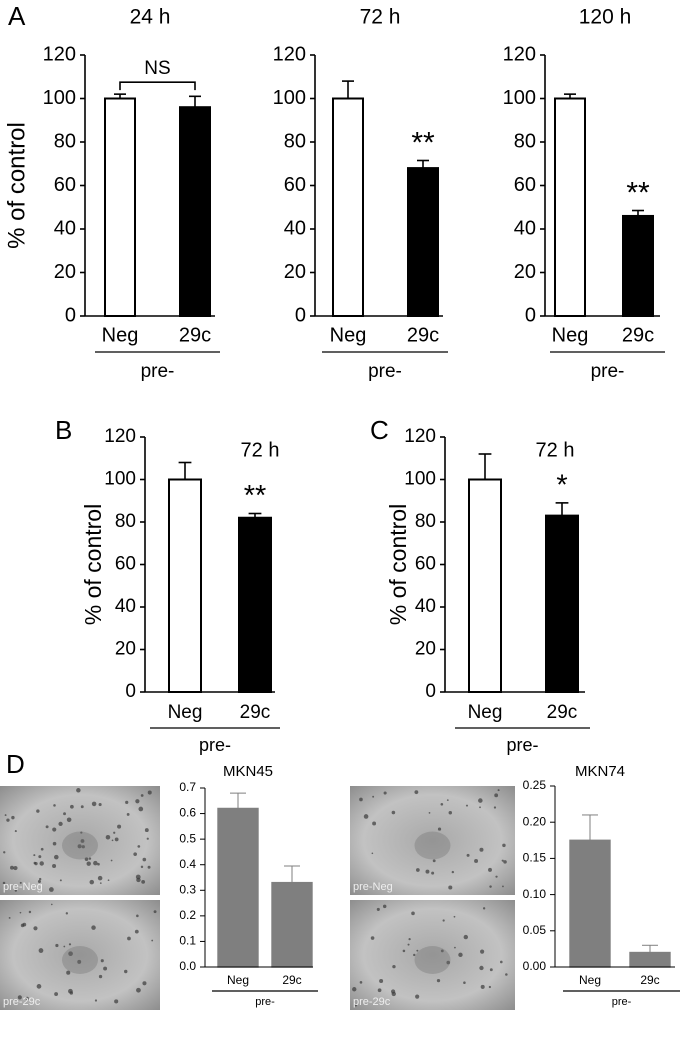  I want to click on image-label: pre-Neg, so click(373, 887).